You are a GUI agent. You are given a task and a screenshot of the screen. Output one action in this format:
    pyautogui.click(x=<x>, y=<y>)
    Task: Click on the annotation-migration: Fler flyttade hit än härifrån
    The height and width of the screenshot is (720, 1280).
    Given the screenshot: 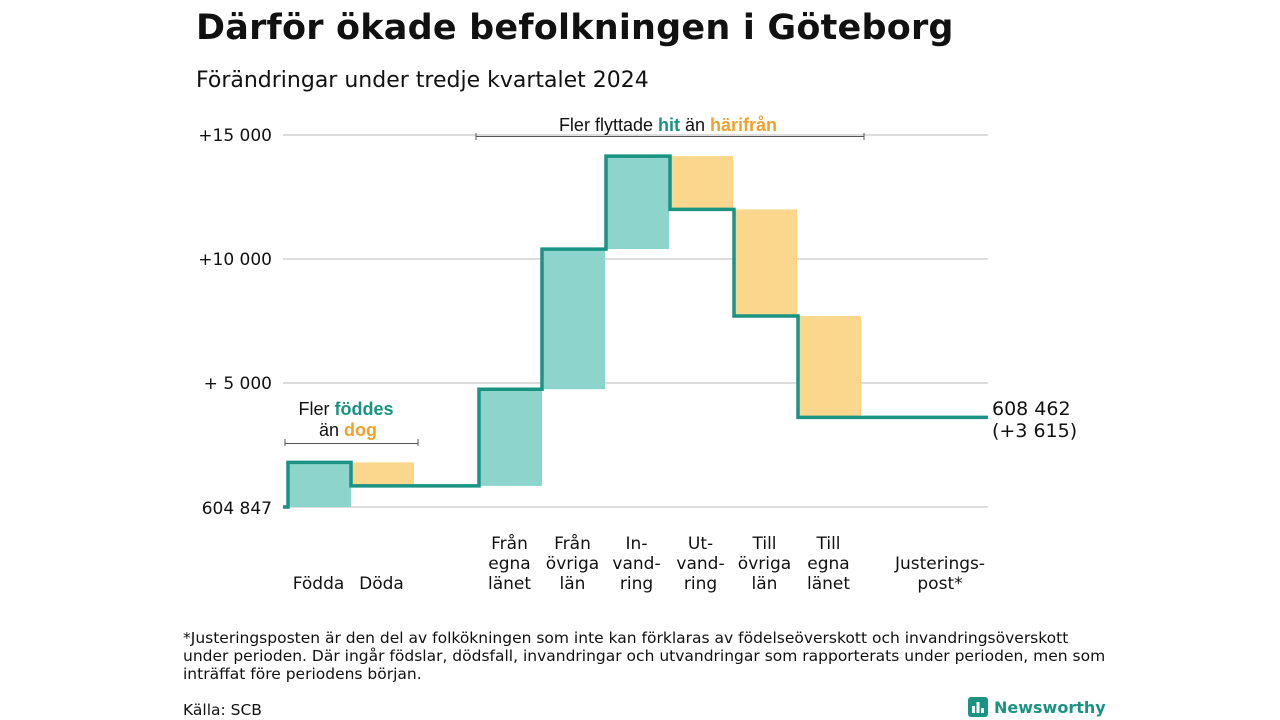 What is the action you would take?
    pyautogui.click(x=668, y=125)
    